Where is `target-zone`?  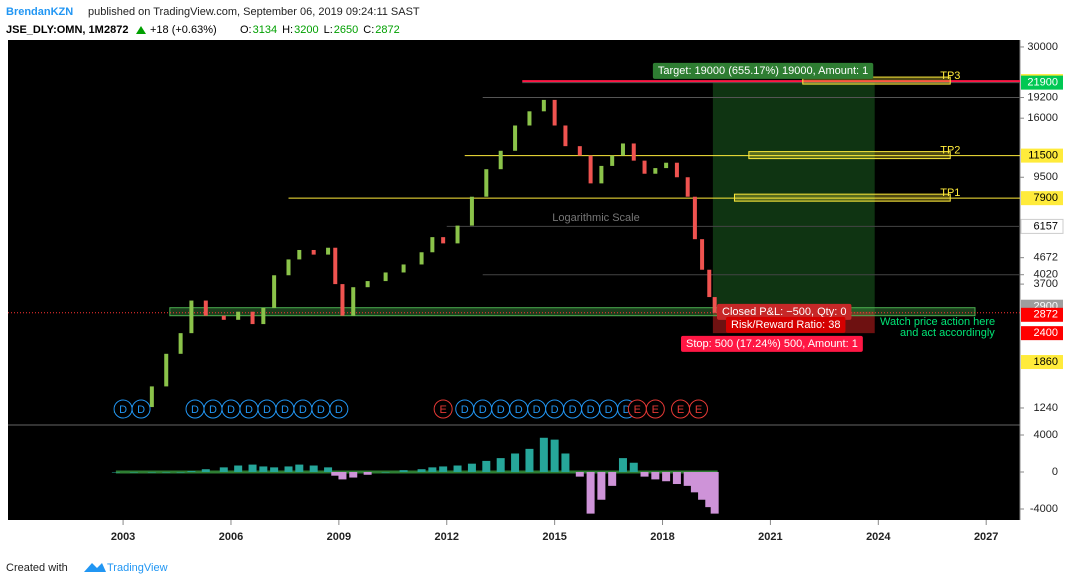
target-zone is located at coordinates (793, 196).